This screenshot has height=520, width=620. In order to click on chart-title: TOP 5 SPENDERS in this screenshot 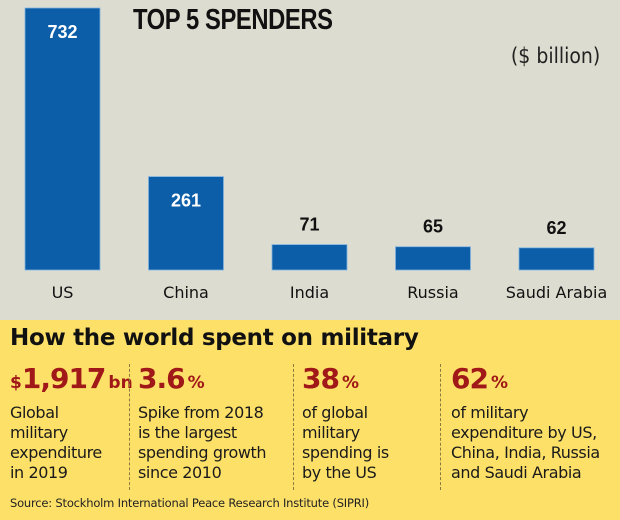, I will do `click(233, 20)`.